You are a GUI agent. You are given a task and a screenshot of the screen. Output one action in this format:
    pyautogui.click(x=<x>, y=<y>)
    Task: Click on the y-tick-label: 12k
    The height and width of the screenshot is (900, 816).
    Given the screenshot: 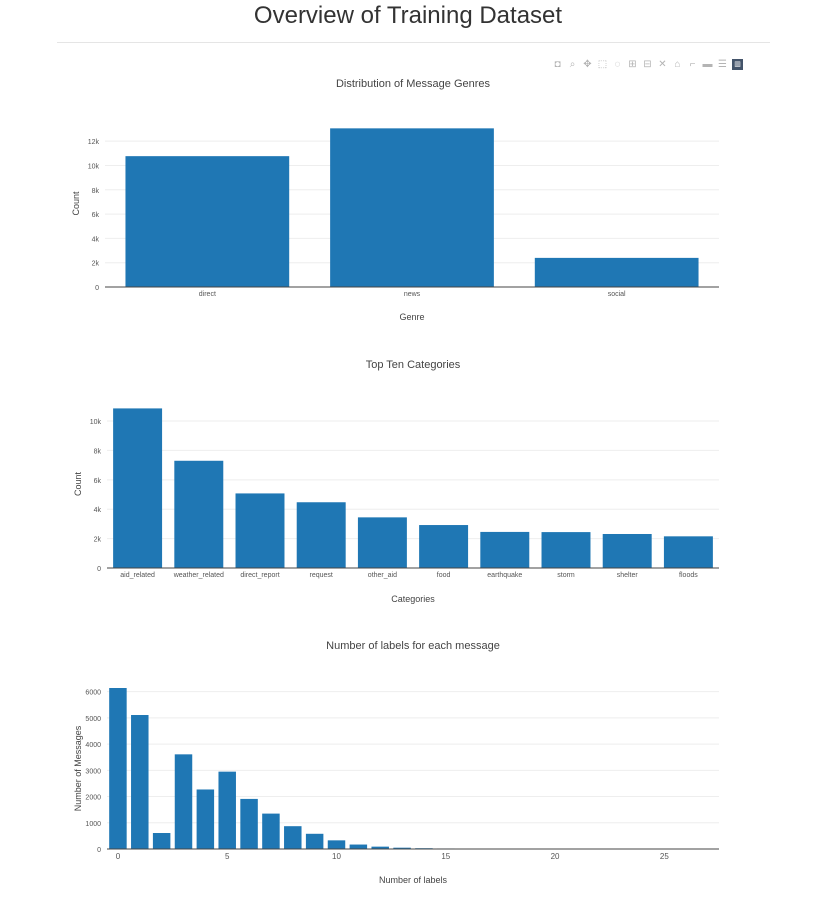 What is the action you would take?
    pyautogui.click(x=94, y=142)
    